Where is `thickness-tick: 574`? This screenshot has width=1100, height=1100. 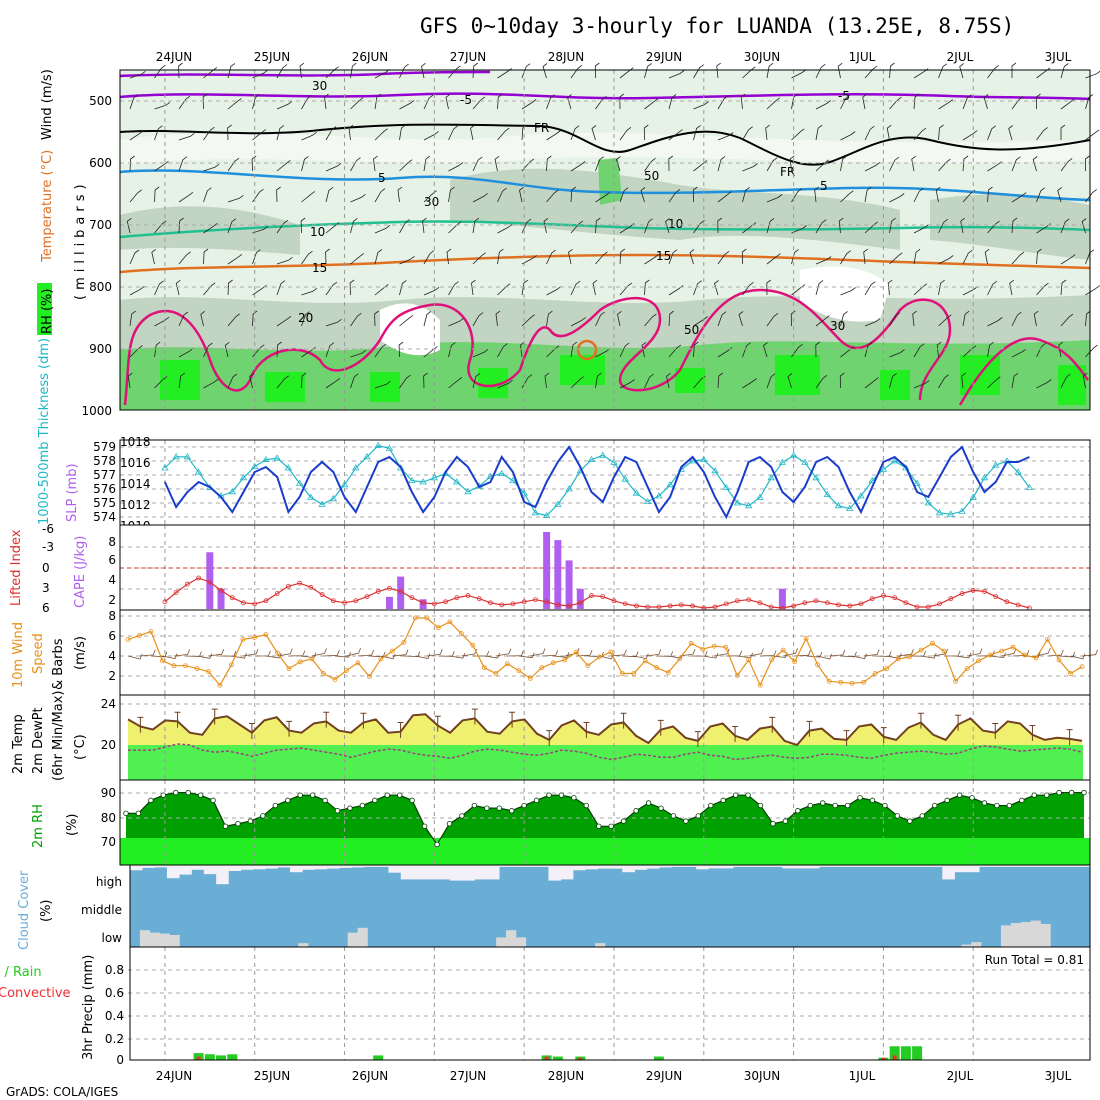 thickness-tick: 574 is located at coordinates (104, 517).